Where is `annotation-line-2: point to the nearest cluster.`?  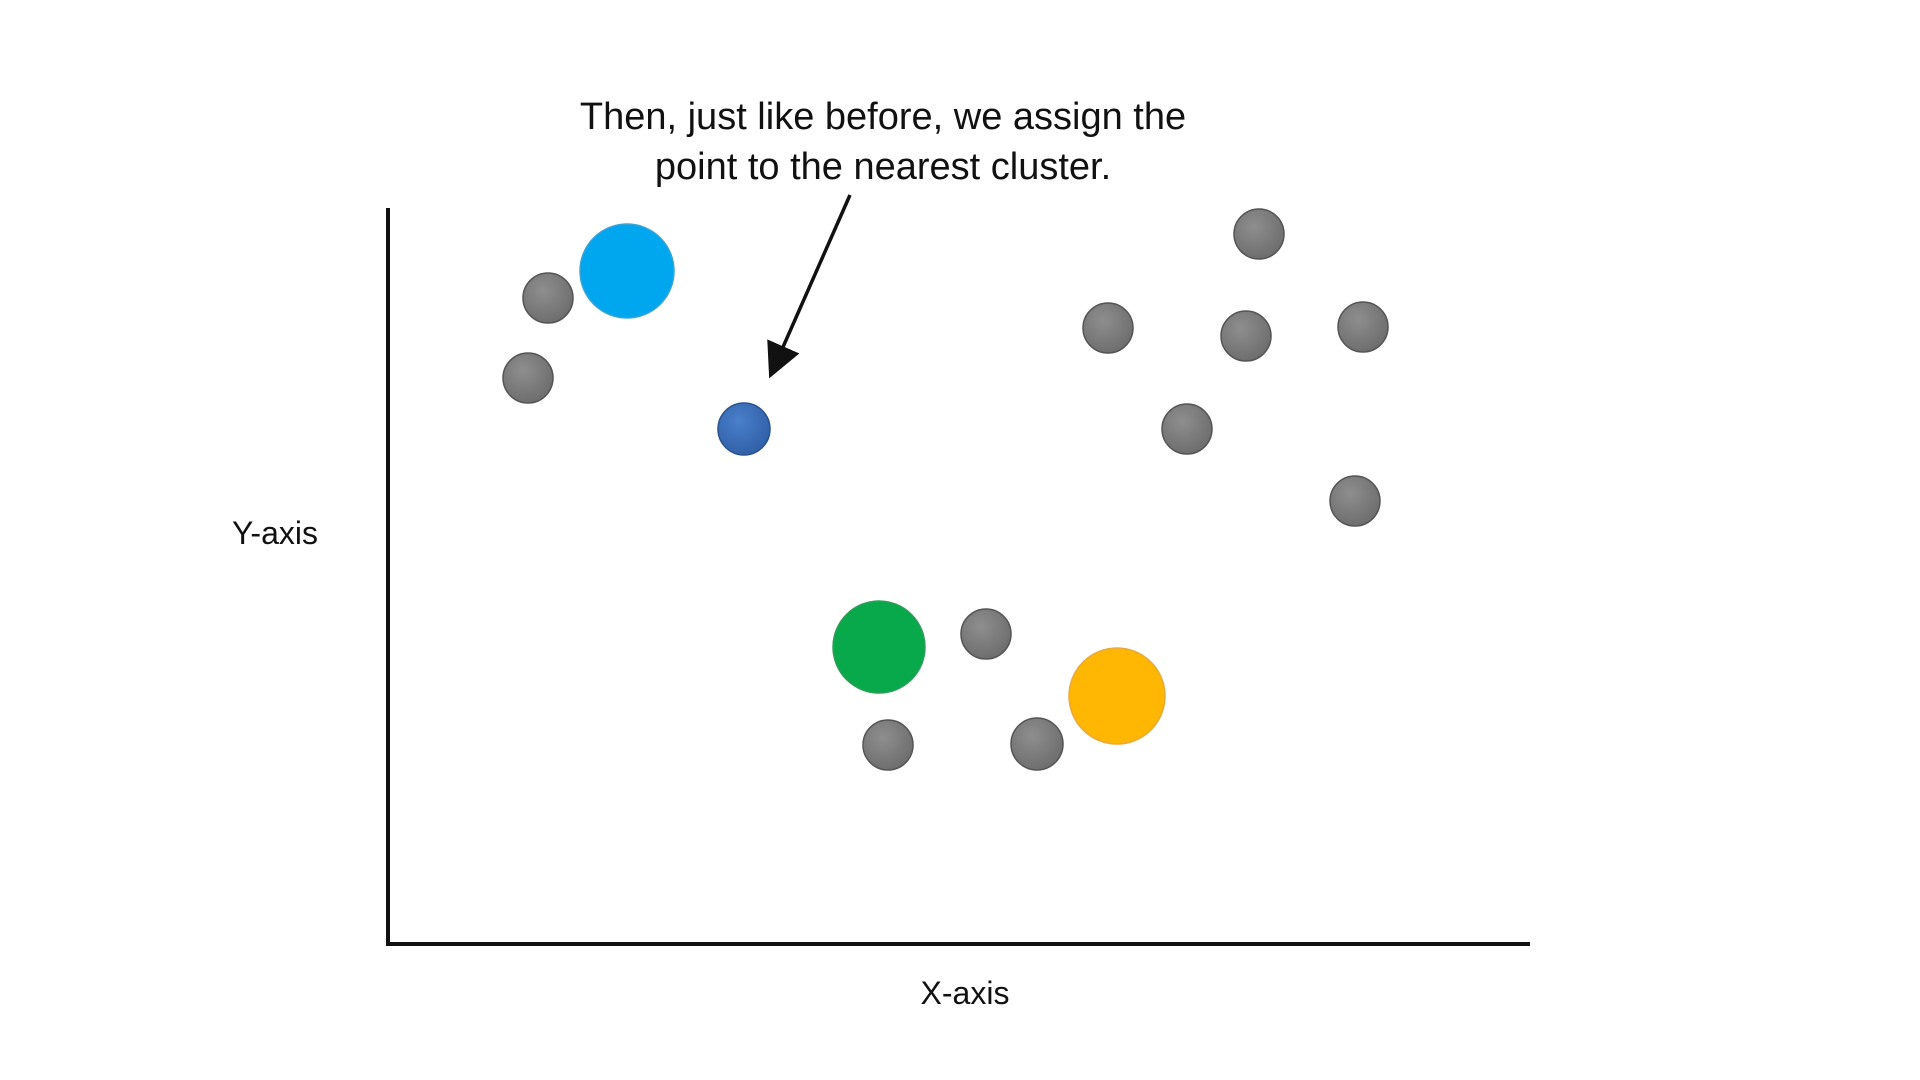
annotation-line-2: point to the nearest cluster. is located at coordinates (883, 167).